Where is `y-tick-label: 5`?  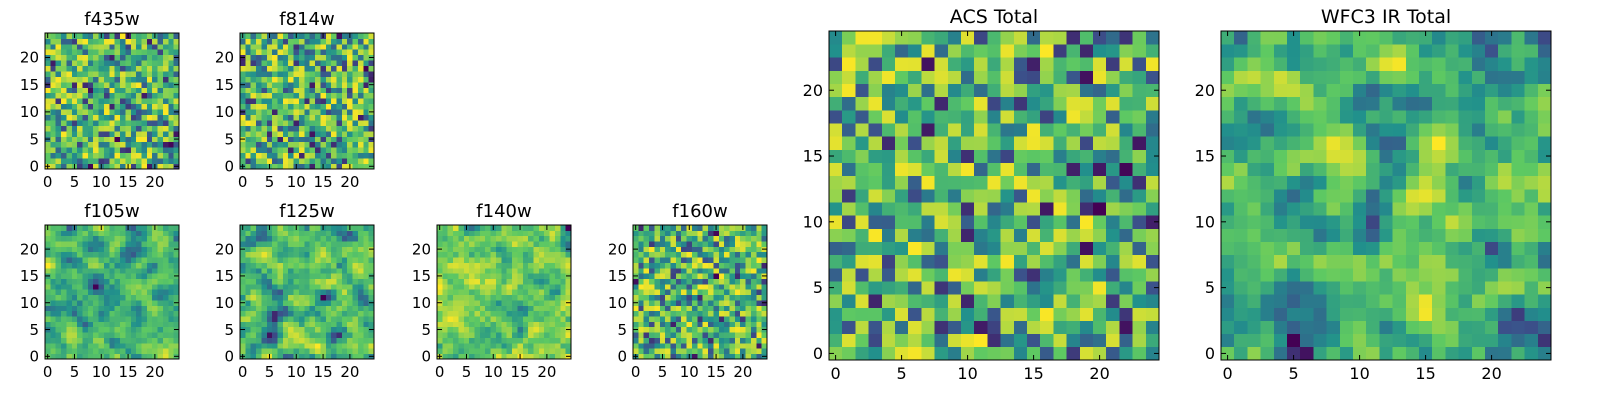
y-tick-label: 5 is located at coordinates (34, 330).